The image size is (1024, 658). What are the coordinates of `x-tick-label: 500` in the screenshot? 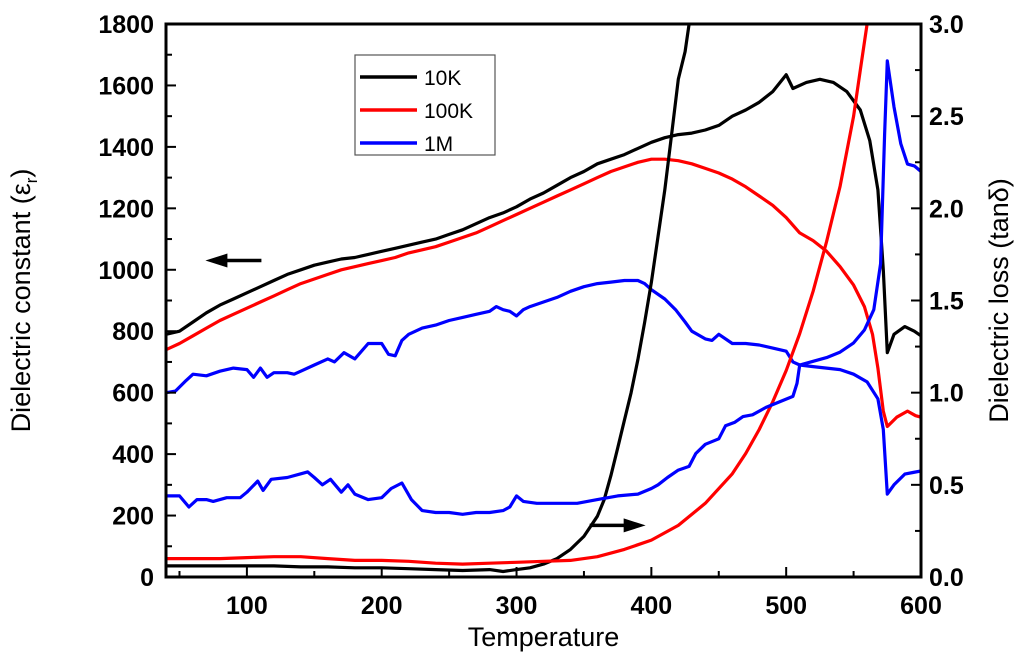 It's located at (786, 606).